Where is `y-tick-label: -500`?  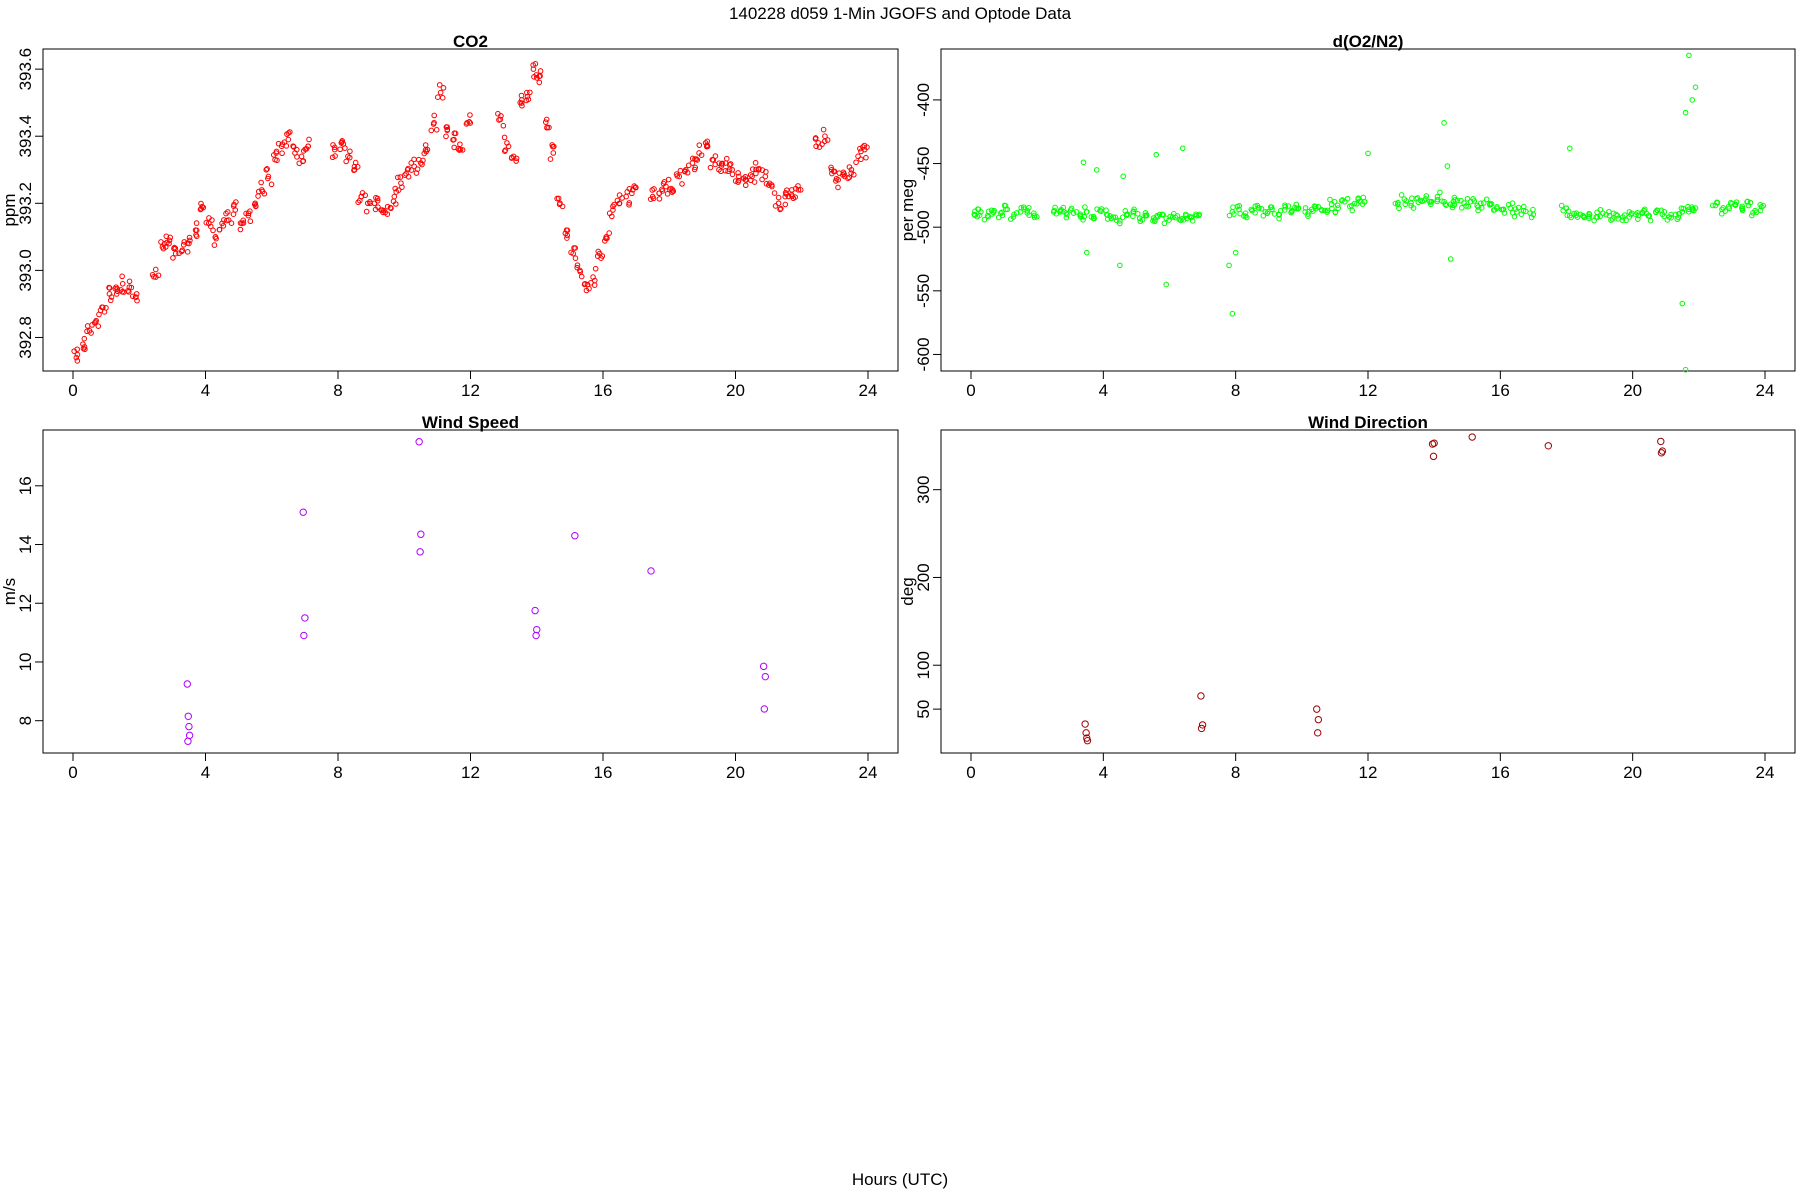
y-tick-label: -500 is located at coordinates (923, 227).